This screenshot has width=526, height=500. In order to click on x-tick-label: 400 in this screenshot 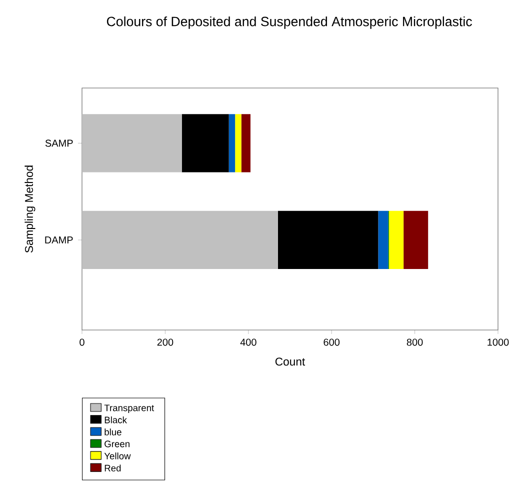, I will do `click(248, 342)`.